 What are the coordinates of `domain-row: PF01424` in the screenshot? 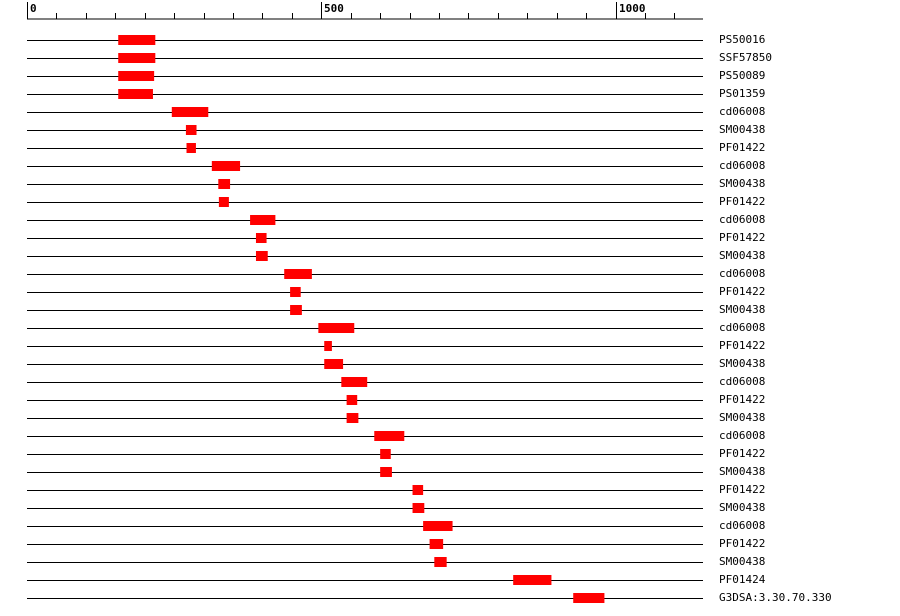 It's located at (396, 579).